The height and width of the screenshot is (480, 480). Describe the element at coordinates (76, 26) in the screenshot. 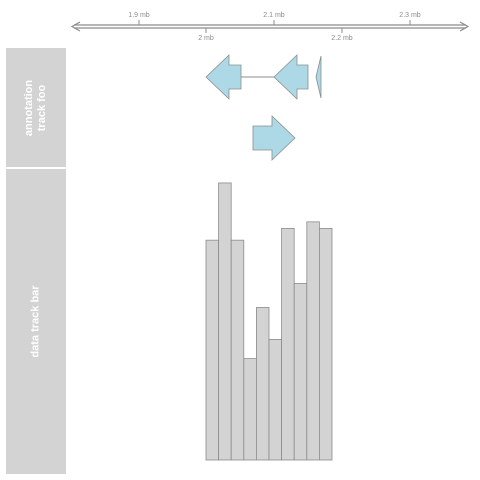

I see `axis-arrow-left-icon` at that location.